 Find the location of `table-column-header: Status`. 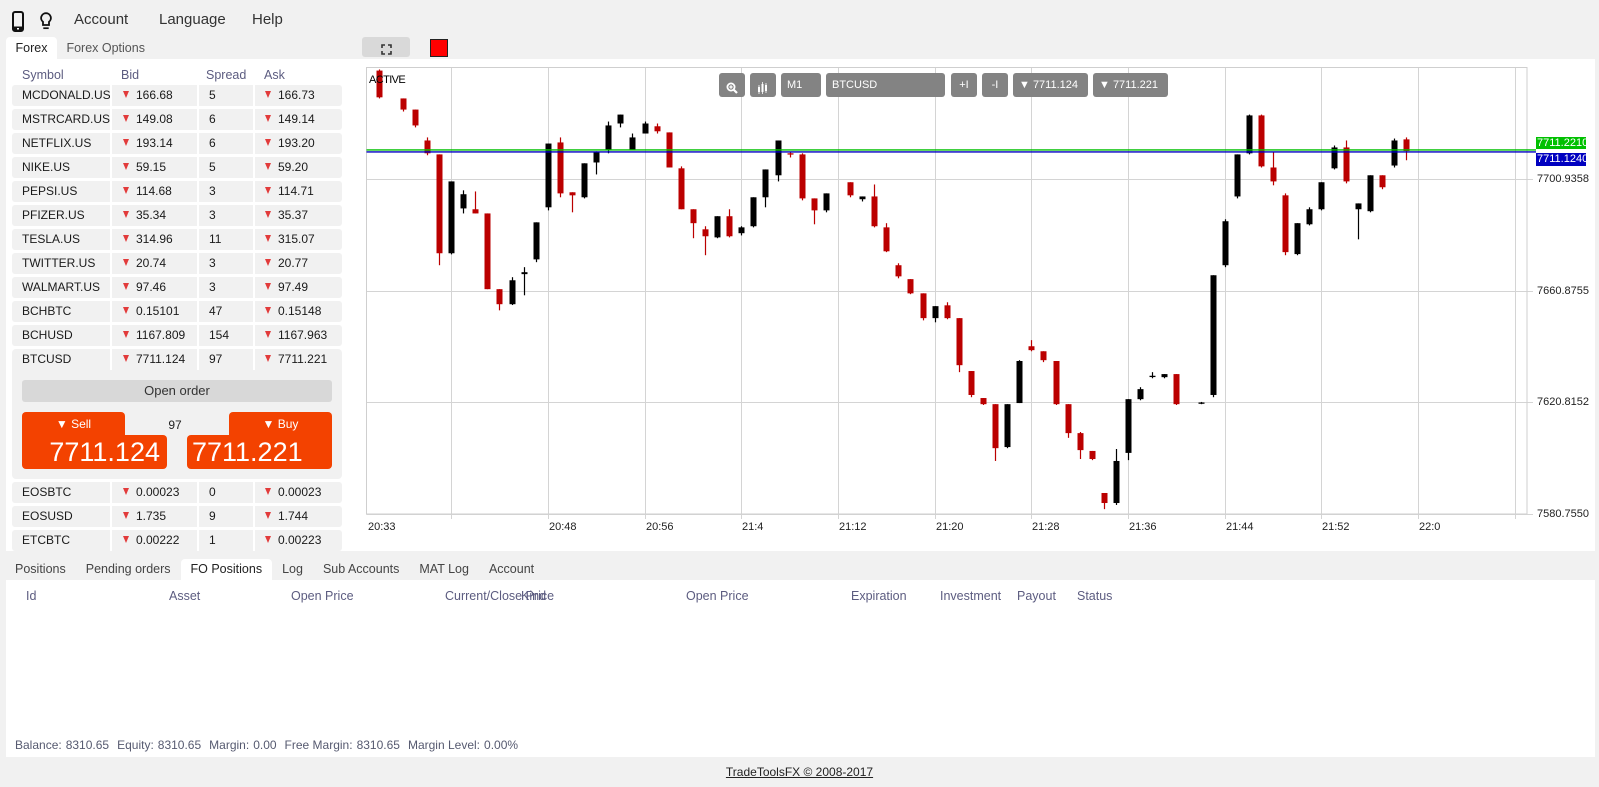

table-column-header: Status is located at coordinates (1094, 596).